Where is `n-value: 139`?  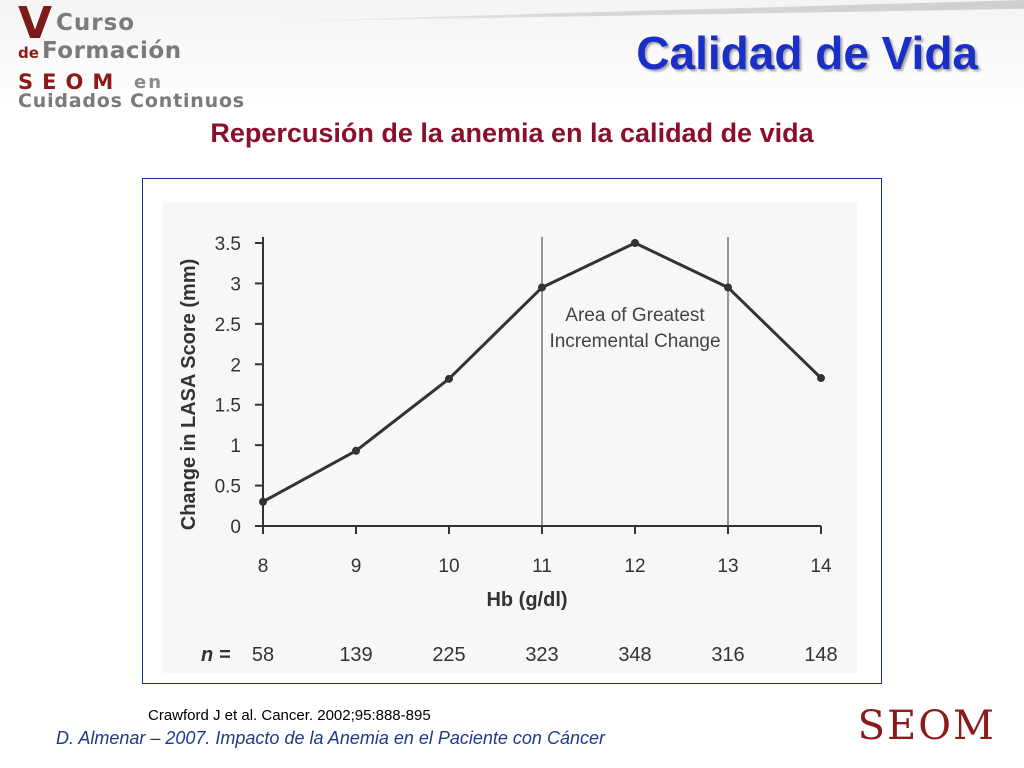 n-value: 139 is located at coordinates (355, 655).